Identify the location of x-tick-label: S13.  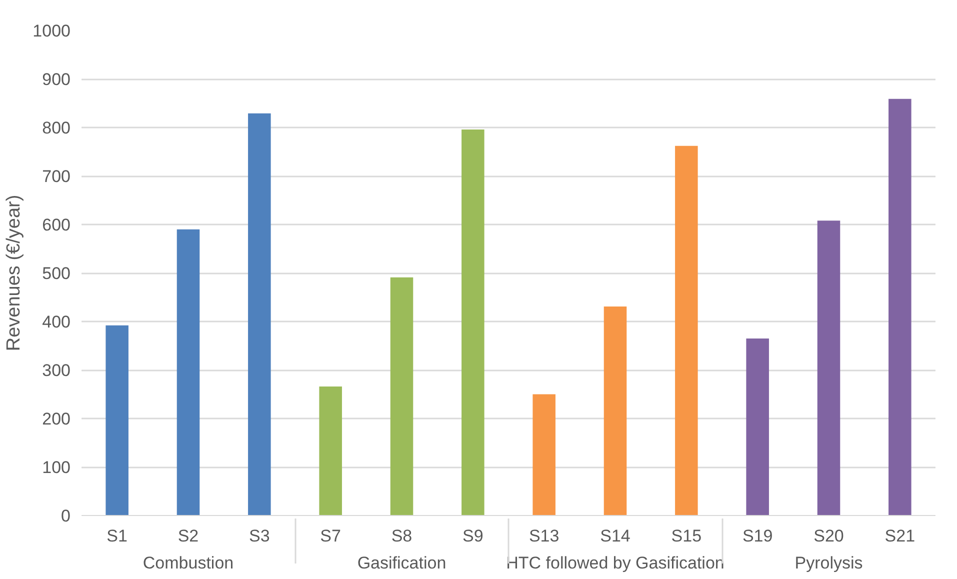
(544, 536).